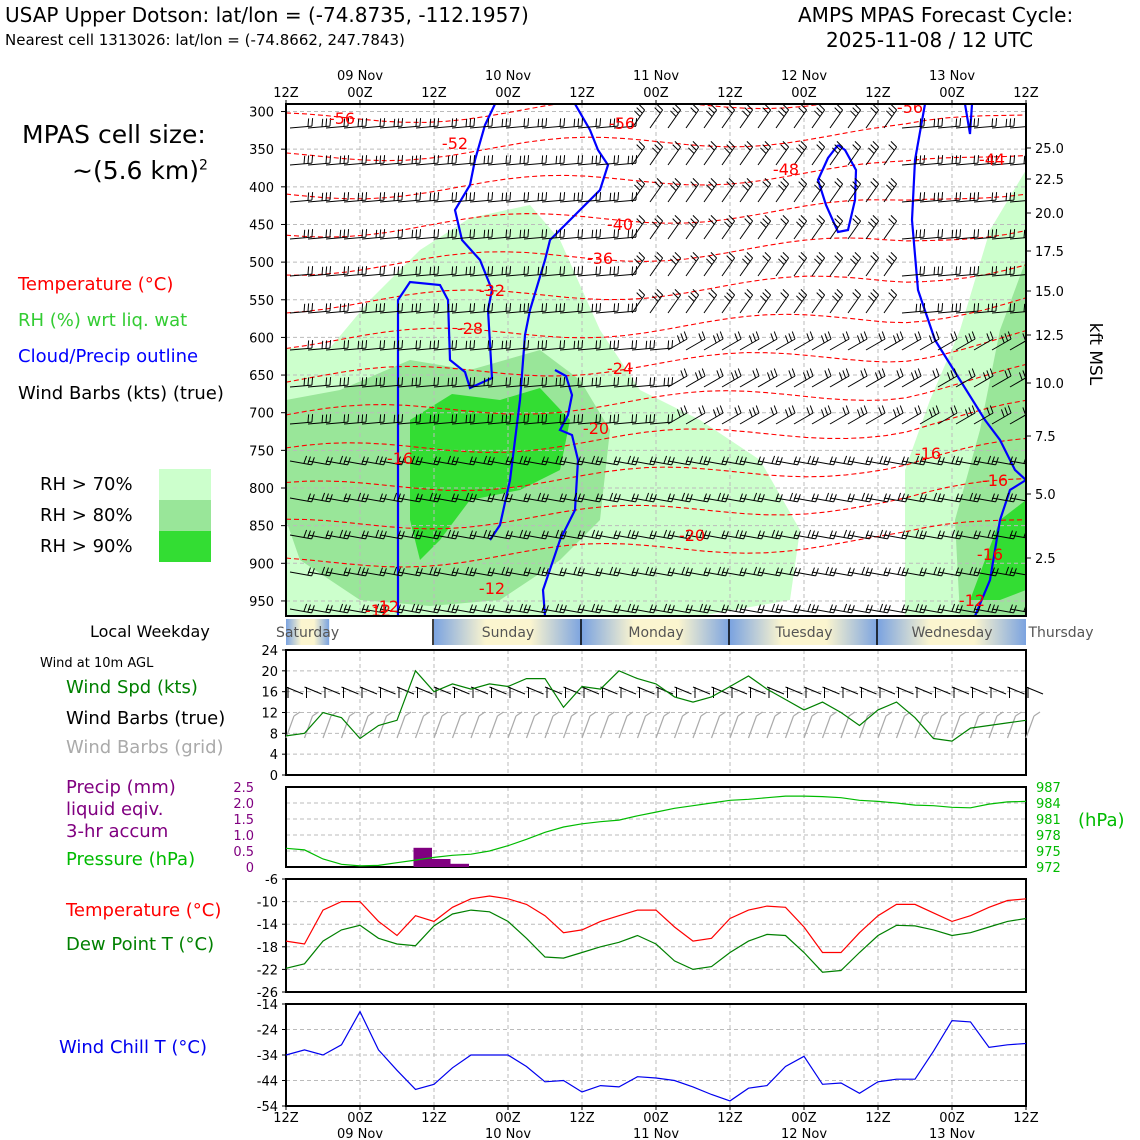  Describe the element at coordinates (492, 290) in the screenshot. I see `temperature-contour-label: -32` at that location.